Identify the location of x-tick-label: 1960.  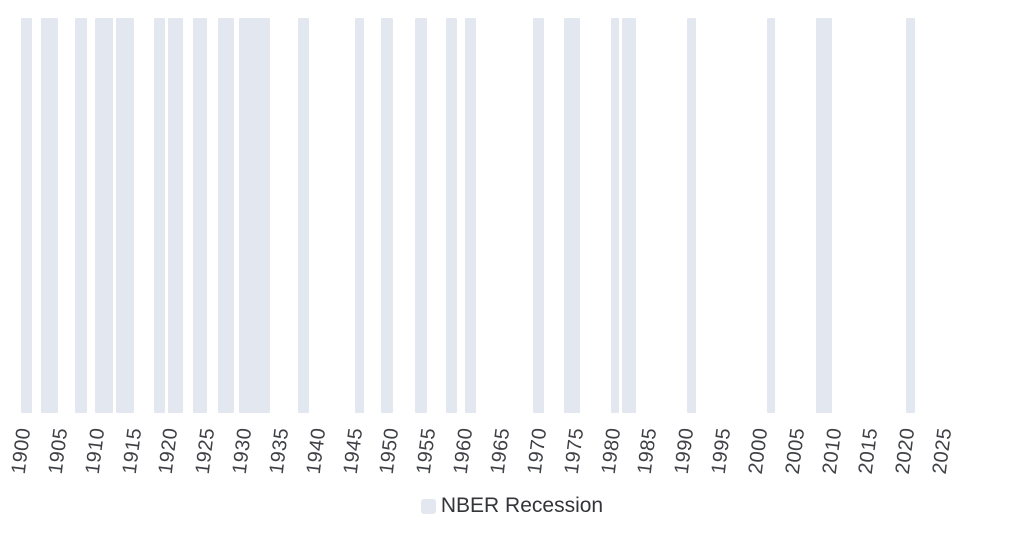
(463, 451).